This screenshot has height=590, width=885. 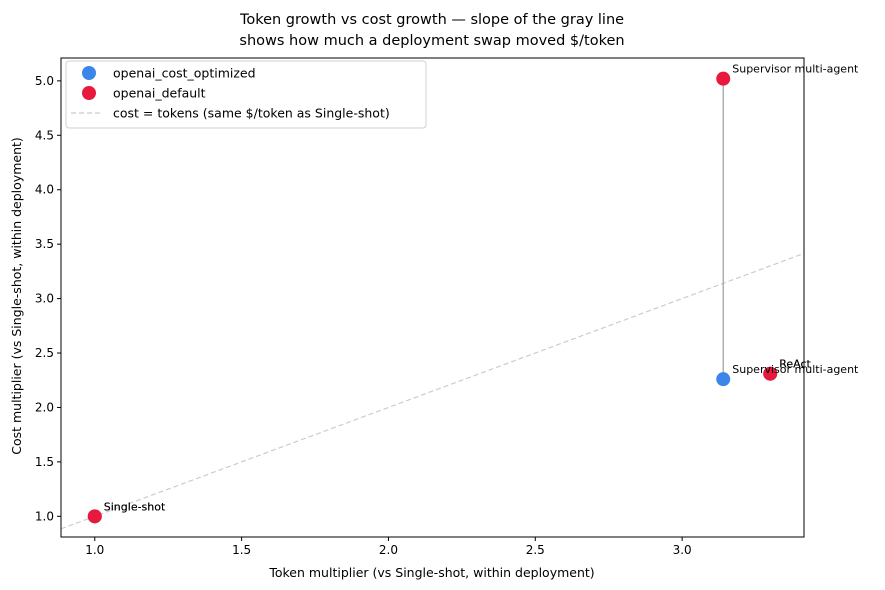 I want to click on y-tick-label-7: 4.5, so click(x=44, y=135).